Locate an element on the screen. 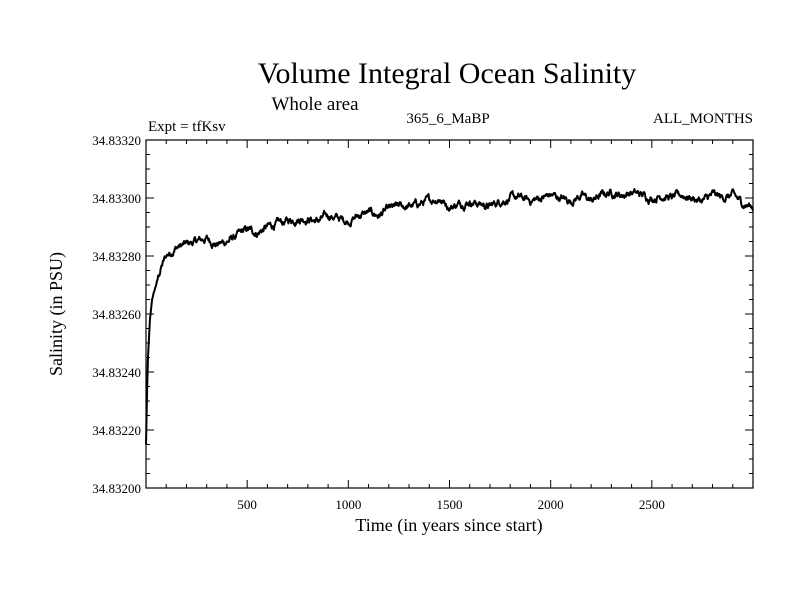 This screenshot has width=800, height=600. y-tick-label: 34.83320 is located at coordinates (116, 140).